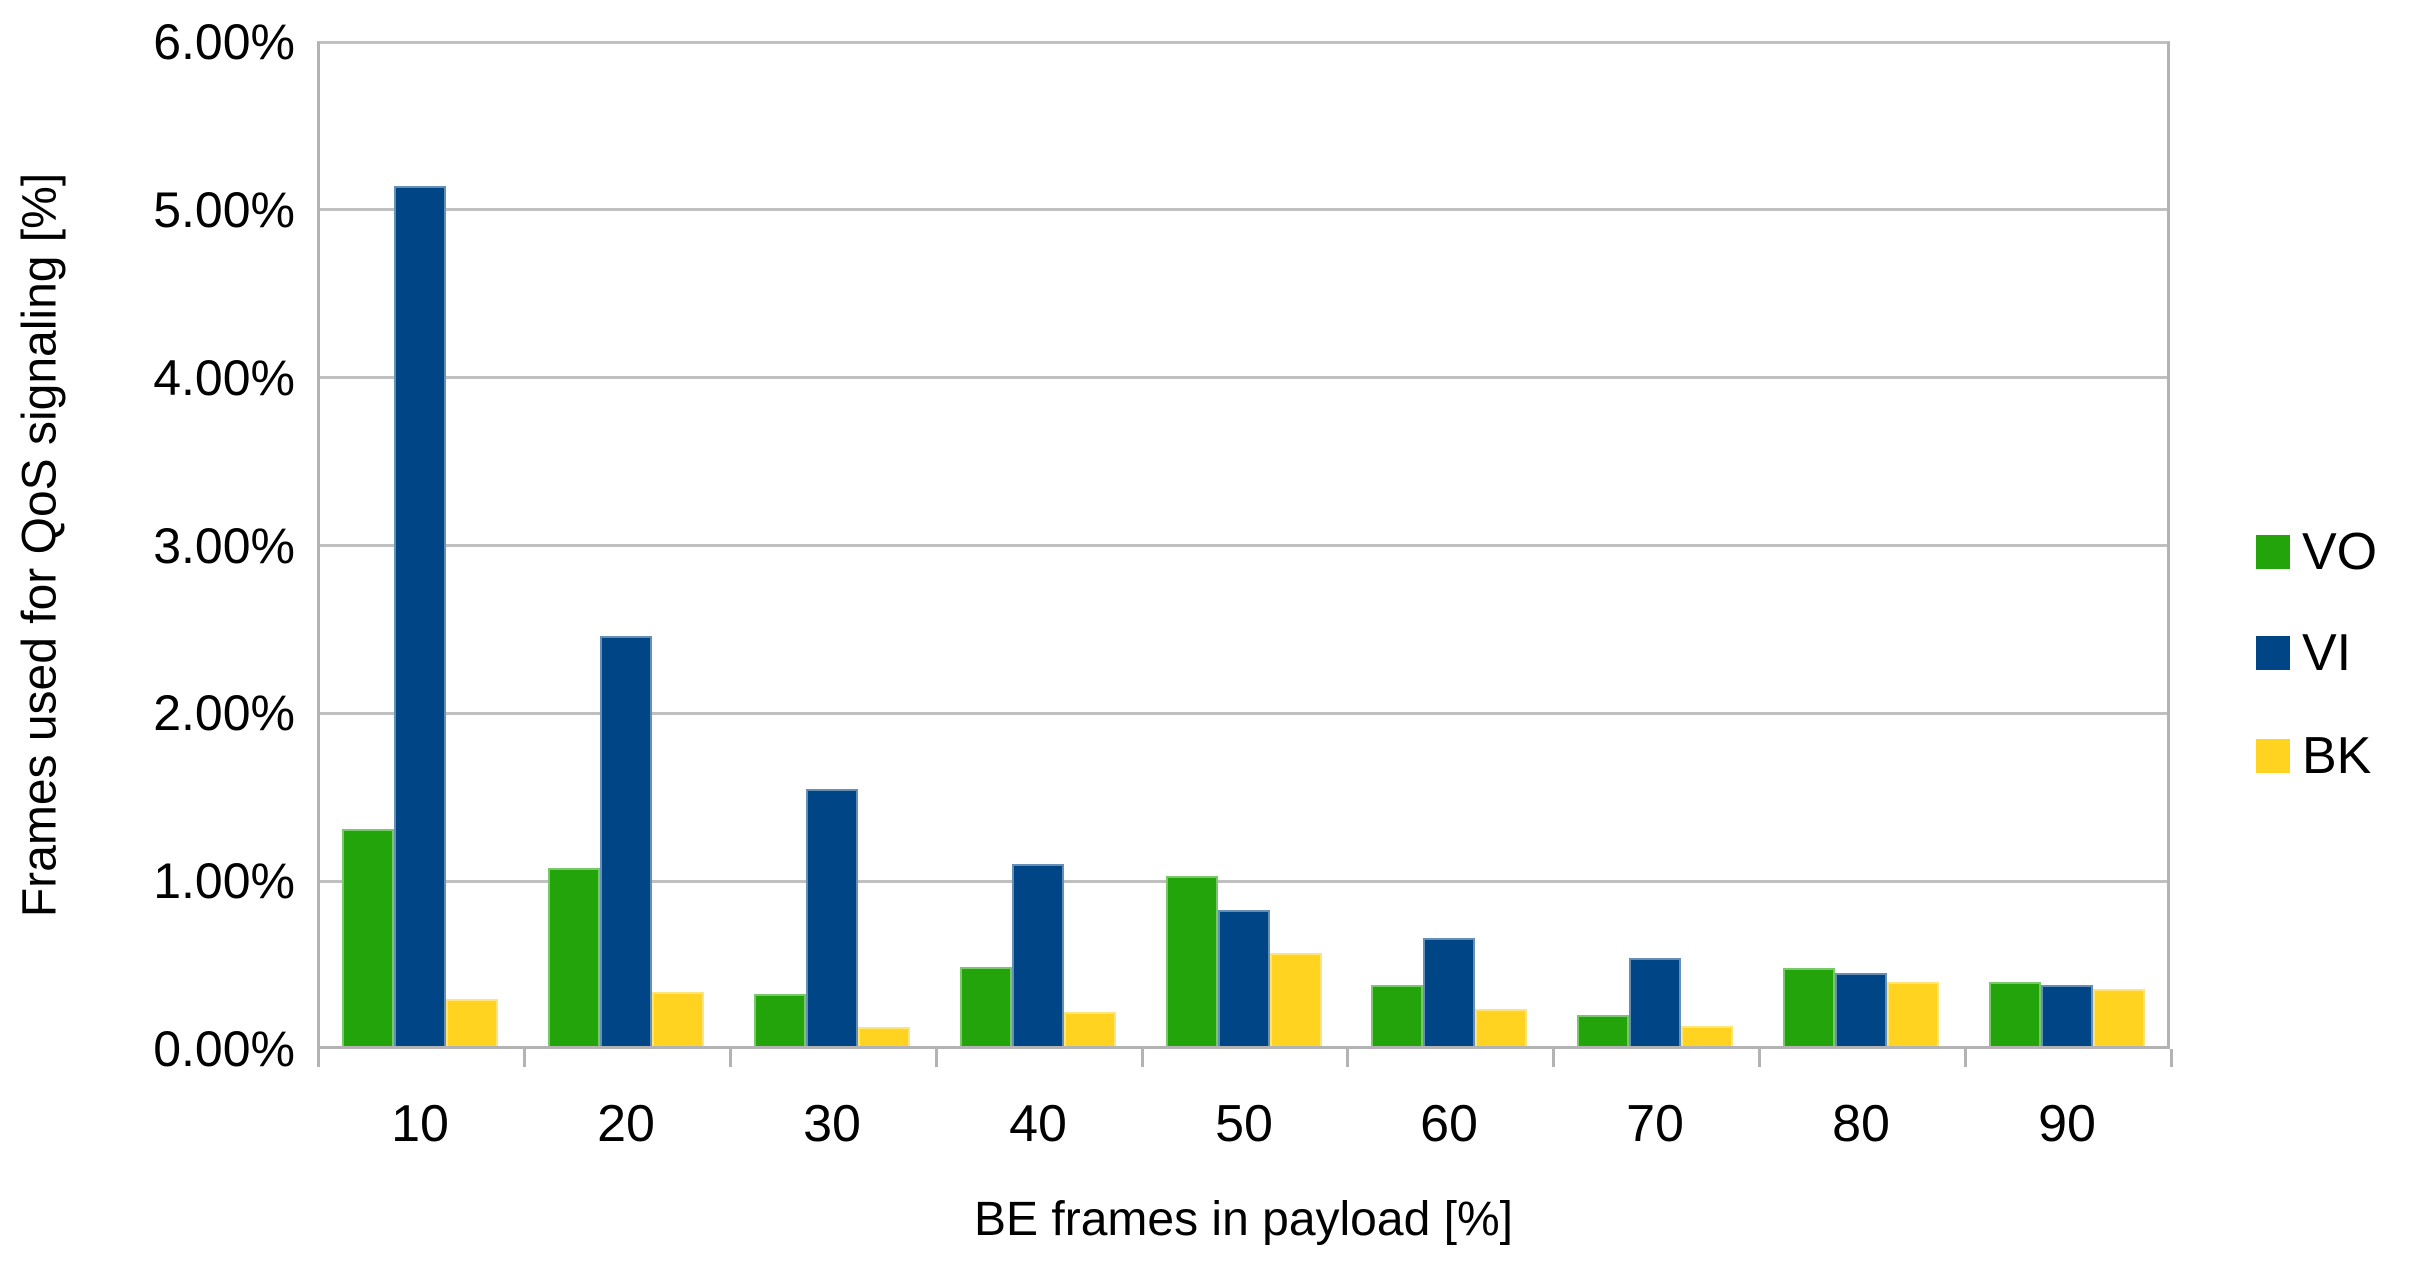  Describe the element at coordinates (2273, 653) in the screenshot. I see `legend-swatch-vi-icon` at that location.